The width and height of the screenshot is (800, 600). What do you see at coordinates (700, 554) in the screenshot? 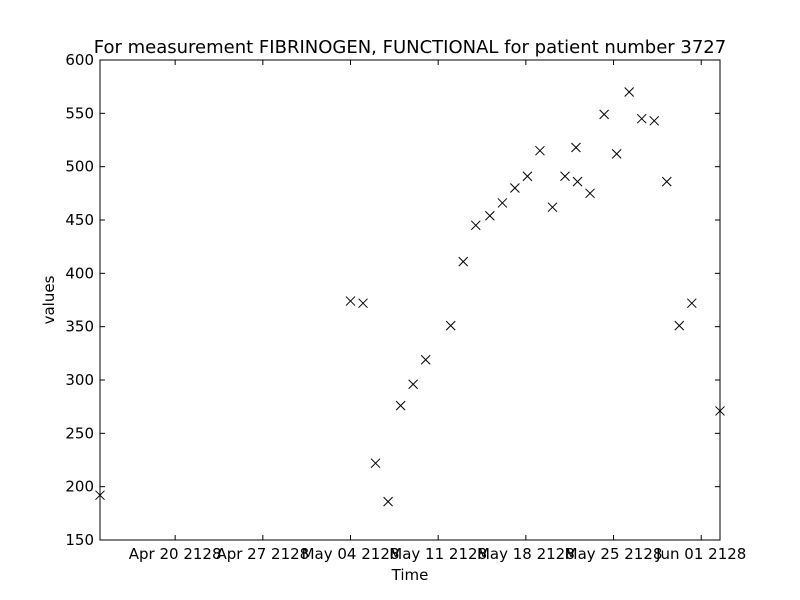
I see `x-tick-label: Jun 01 2128` at bounding box center [700, 554].